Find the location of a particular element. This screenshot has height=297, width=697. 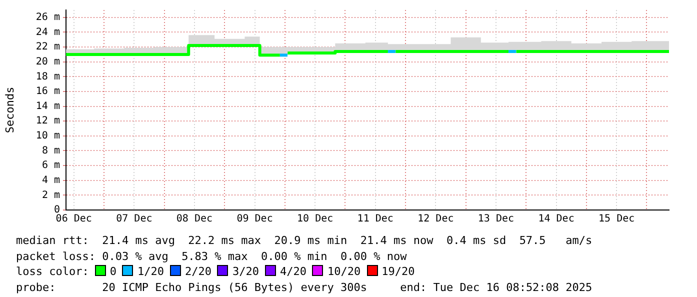

legend-label: 19/20 is located at coordinates (398, 271).